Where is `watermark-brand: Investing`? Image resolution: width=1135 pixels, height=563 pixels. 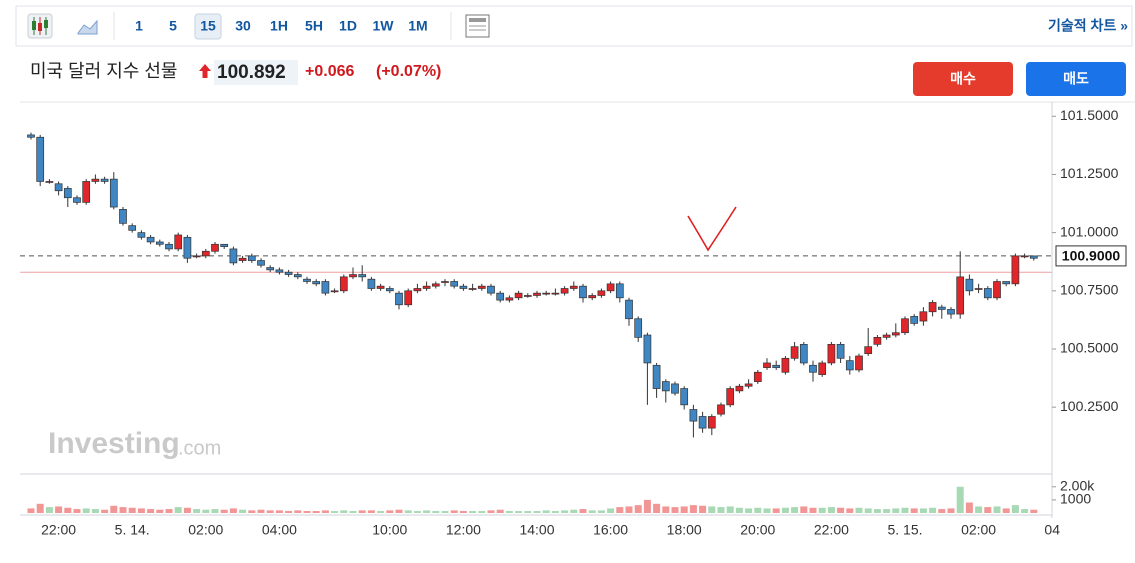 watermark-brand: Investing is located at coordinates (114, 443).